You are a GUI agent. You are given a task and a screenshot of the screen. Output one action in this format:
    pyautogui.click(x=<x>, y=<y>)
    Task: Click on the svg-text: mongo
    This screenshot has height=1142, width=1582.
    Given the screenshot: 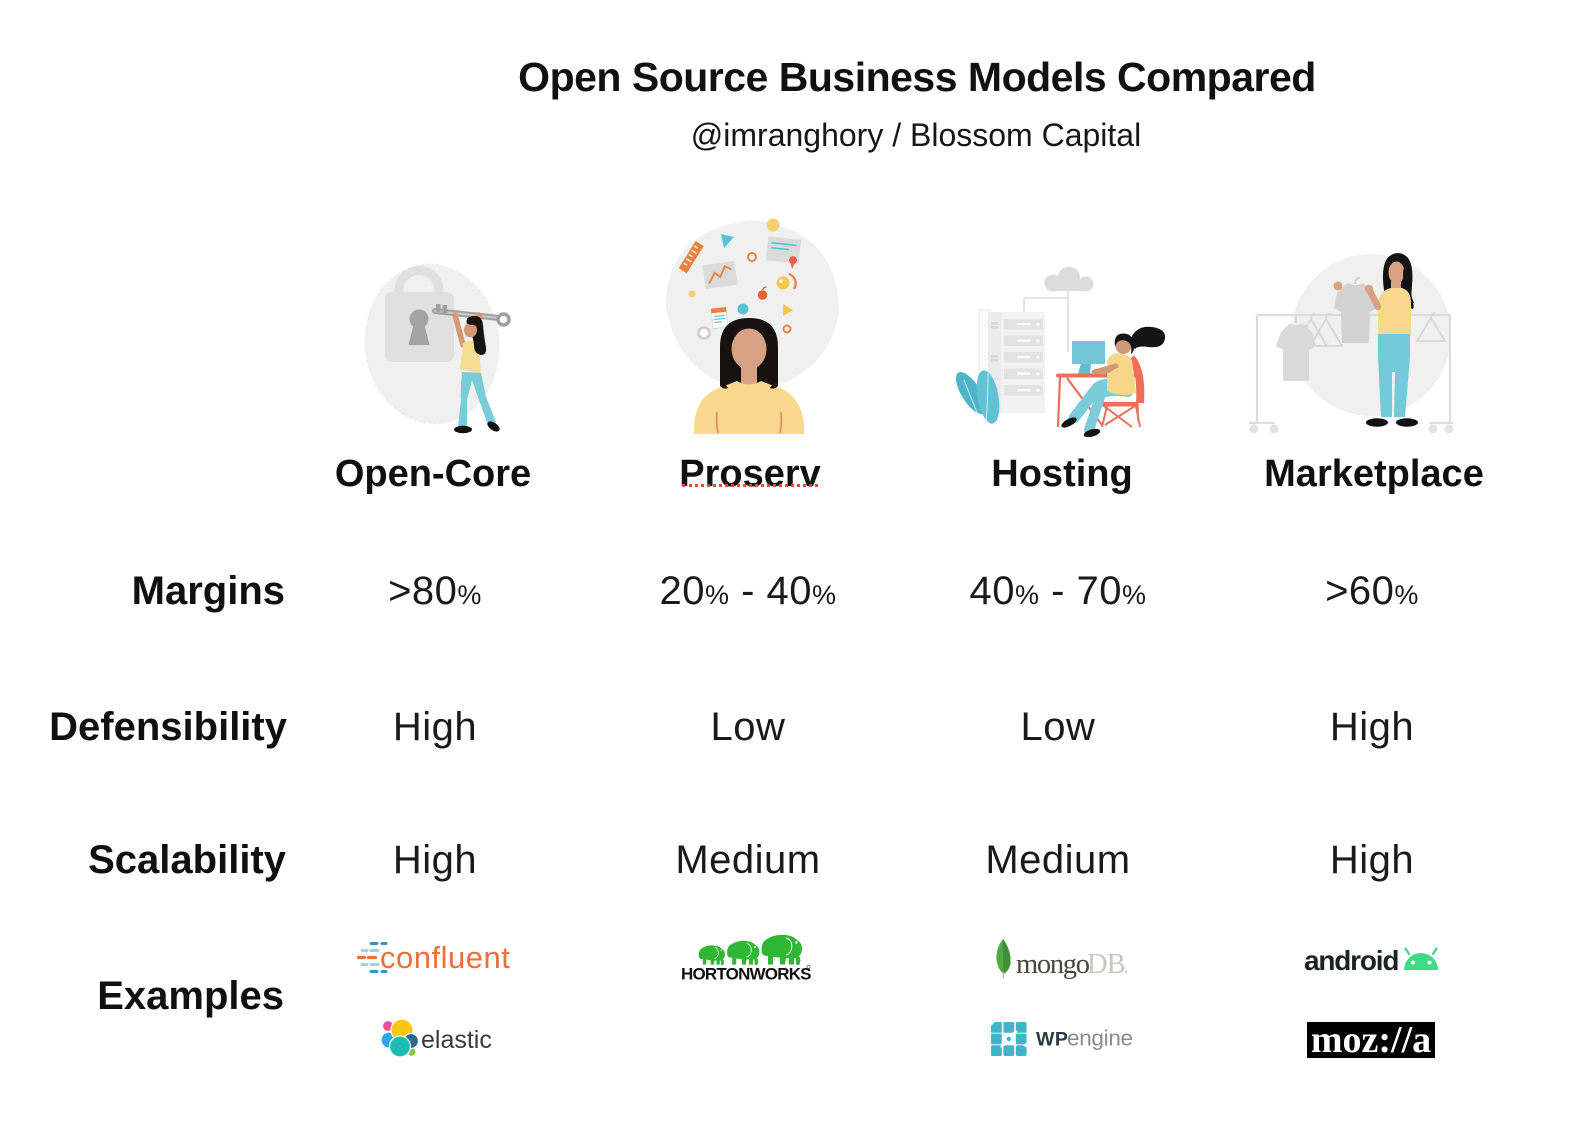 What is the action you would take?
    pyautogui.click(x=1053, y=964)
    